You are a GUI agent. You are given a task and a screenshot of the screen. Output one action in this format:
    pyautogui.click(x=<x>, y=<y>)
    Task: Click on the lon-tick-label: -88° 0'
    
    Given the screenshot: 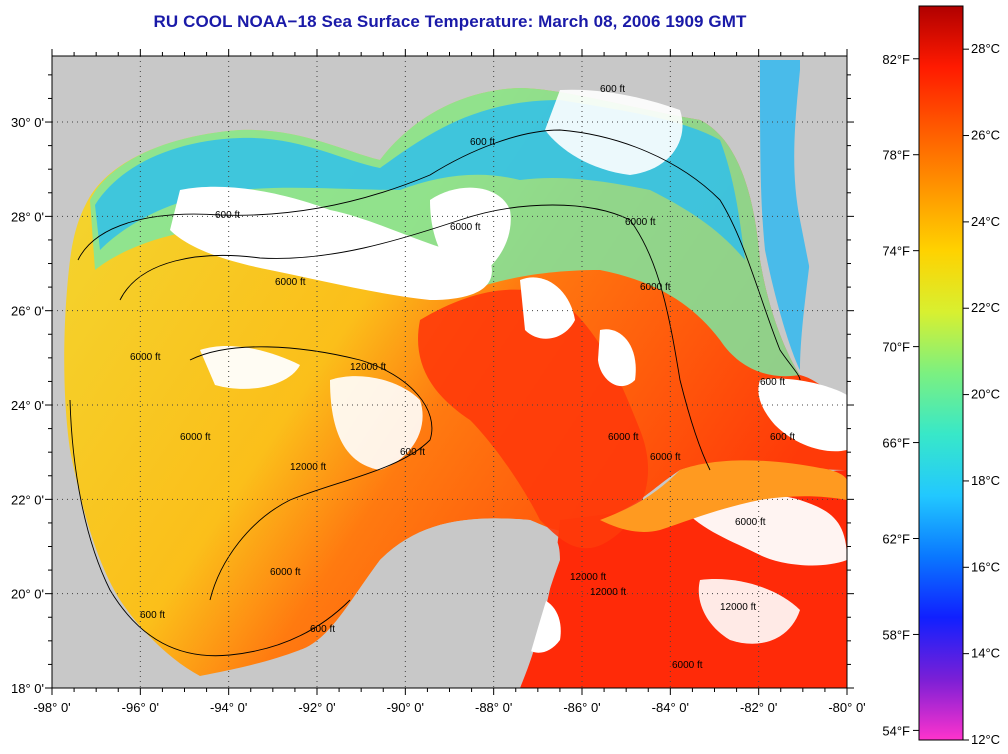 What is the action you would take?
    pyautogui.click(x=493, y=707)
    